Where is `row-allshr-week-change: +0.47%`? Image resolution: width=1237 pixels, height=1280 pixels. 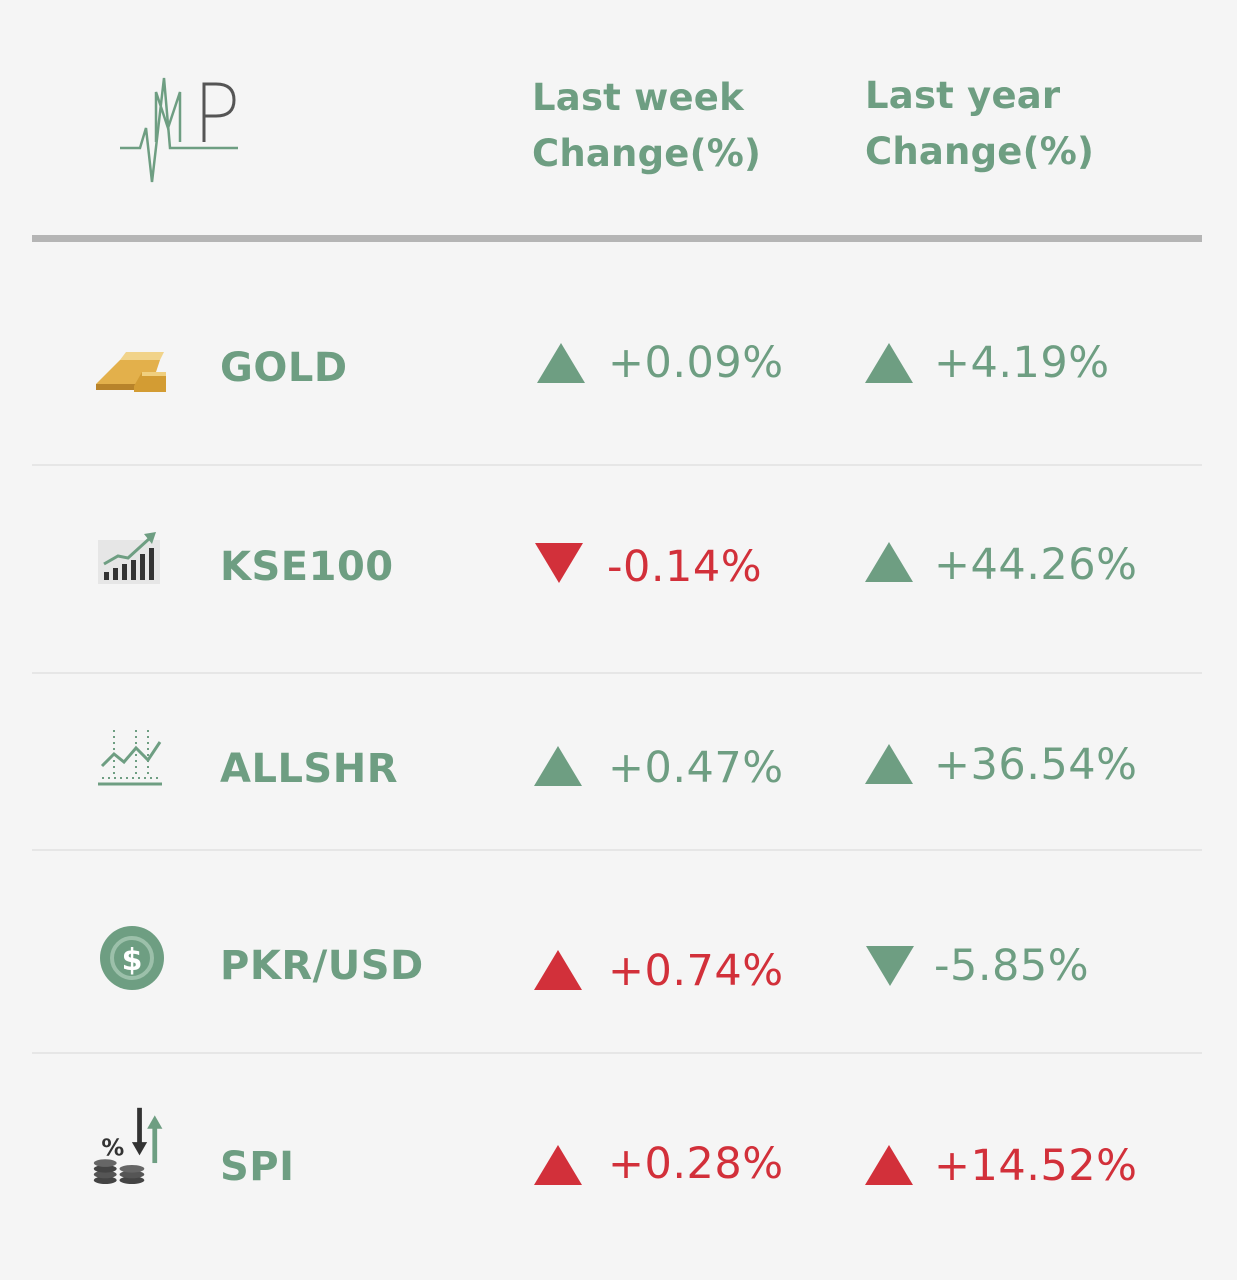
row-allshr-week-change: +0.47% is located at coordinates (696, 768).